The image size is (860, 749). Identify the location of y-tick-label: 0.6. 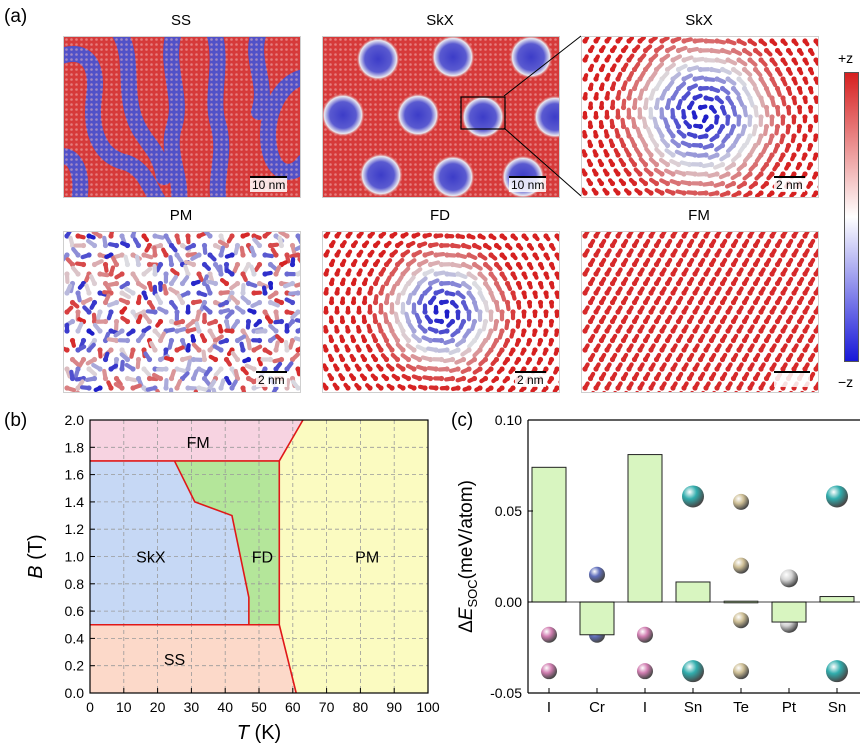
(75, 611).